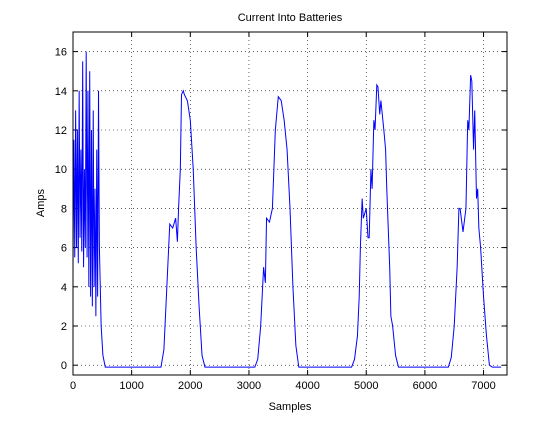 This screenshot has height=425, width=560. Describe the element at coordinates (61, 53) in the screenshot. I see `y-tick-label: 16` at that location.